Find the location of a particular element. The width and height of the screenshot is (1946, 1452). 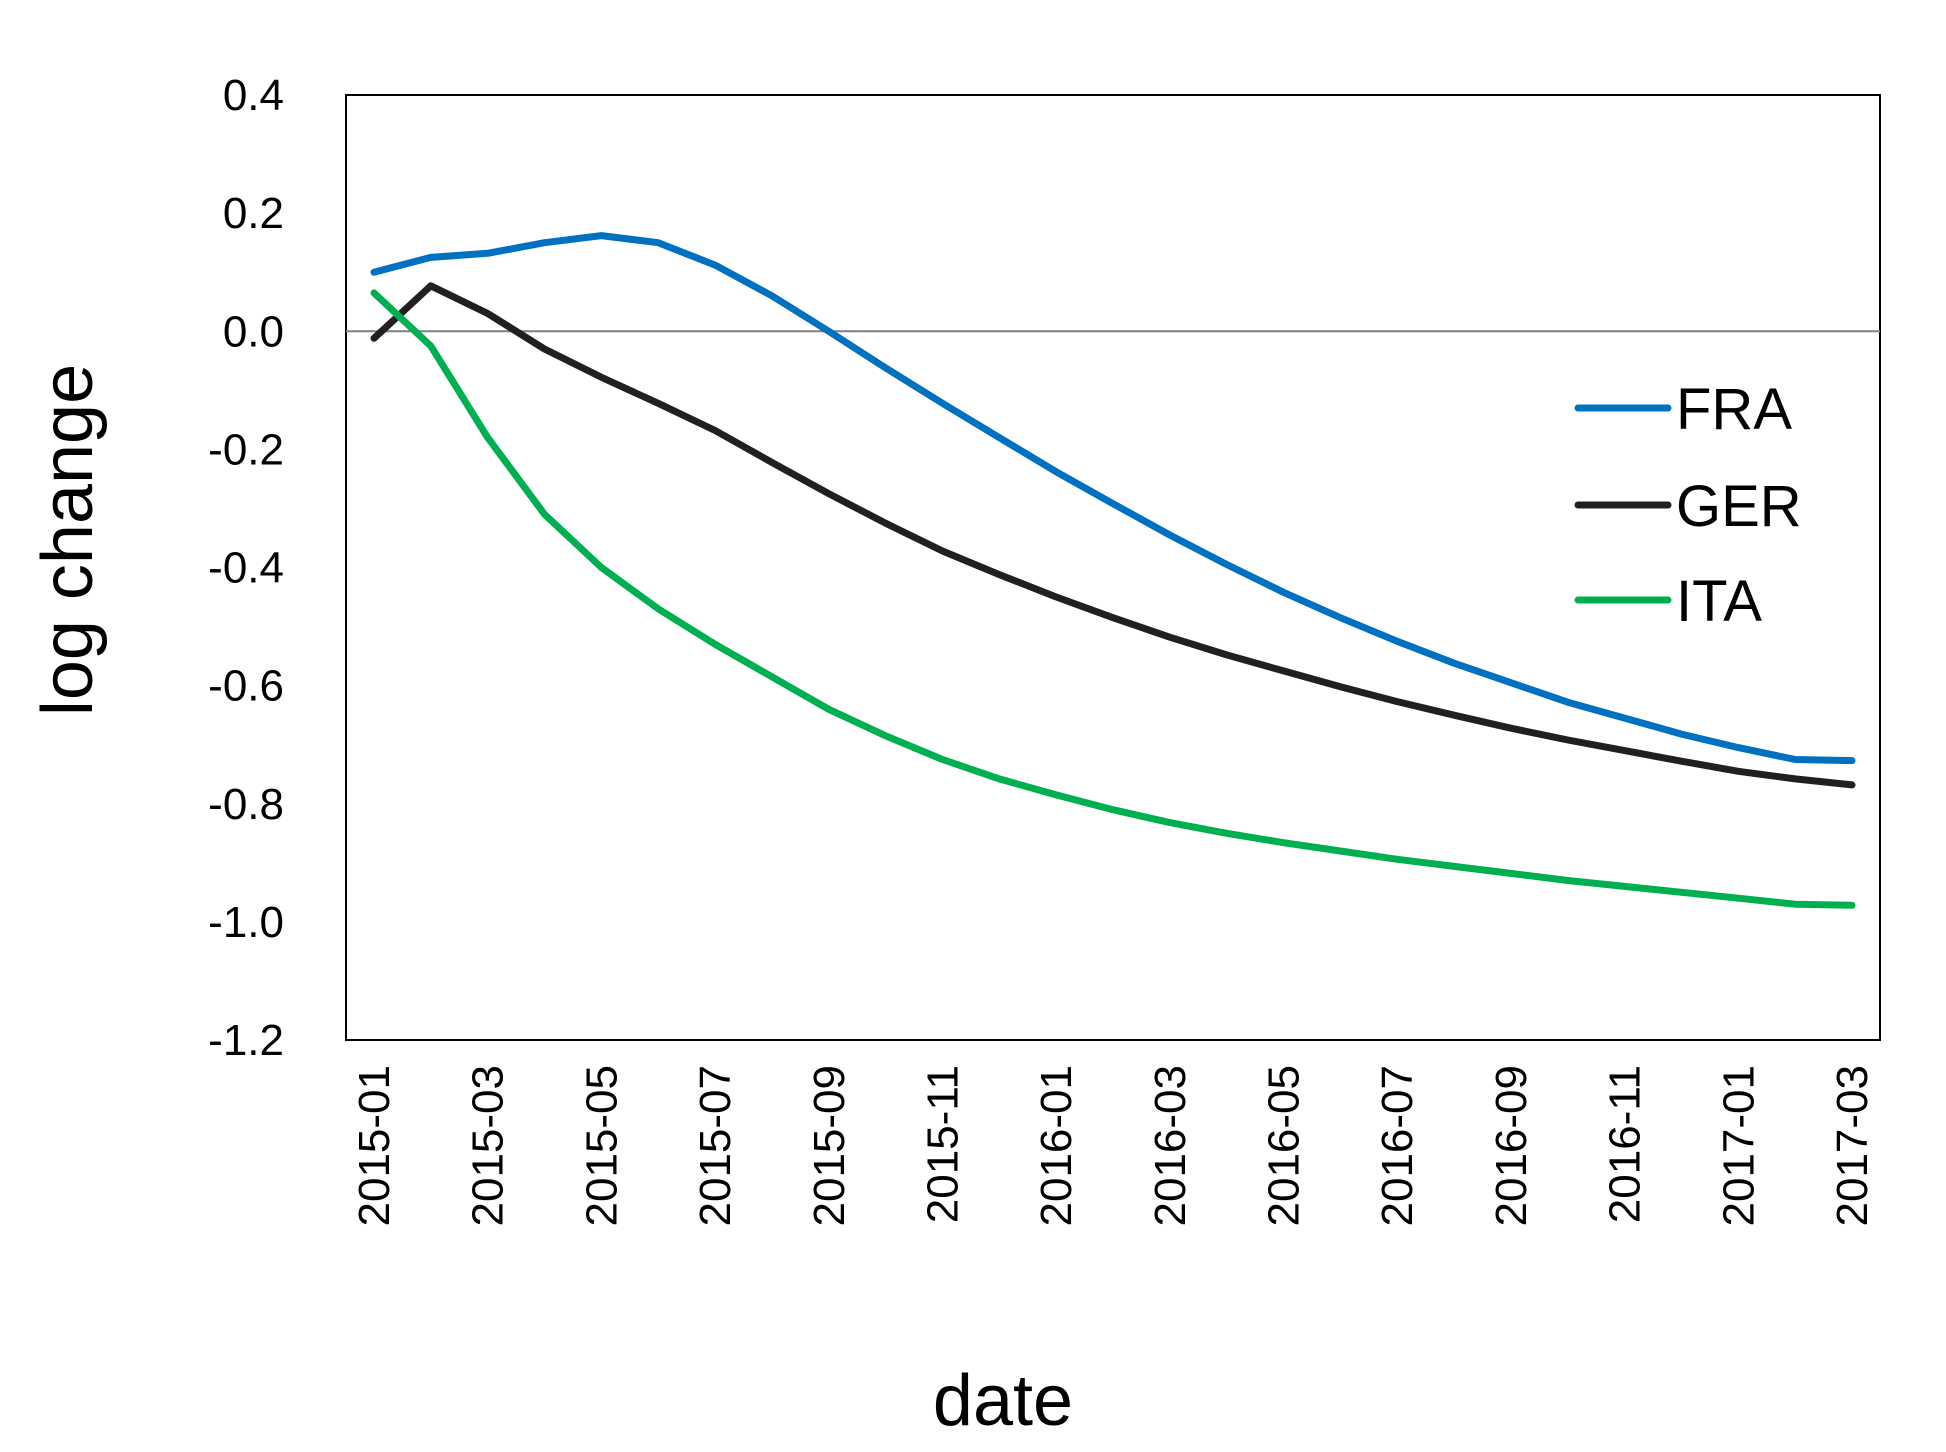

x-tick-label: 2016-11 is located at coordinates (1625, 1144).